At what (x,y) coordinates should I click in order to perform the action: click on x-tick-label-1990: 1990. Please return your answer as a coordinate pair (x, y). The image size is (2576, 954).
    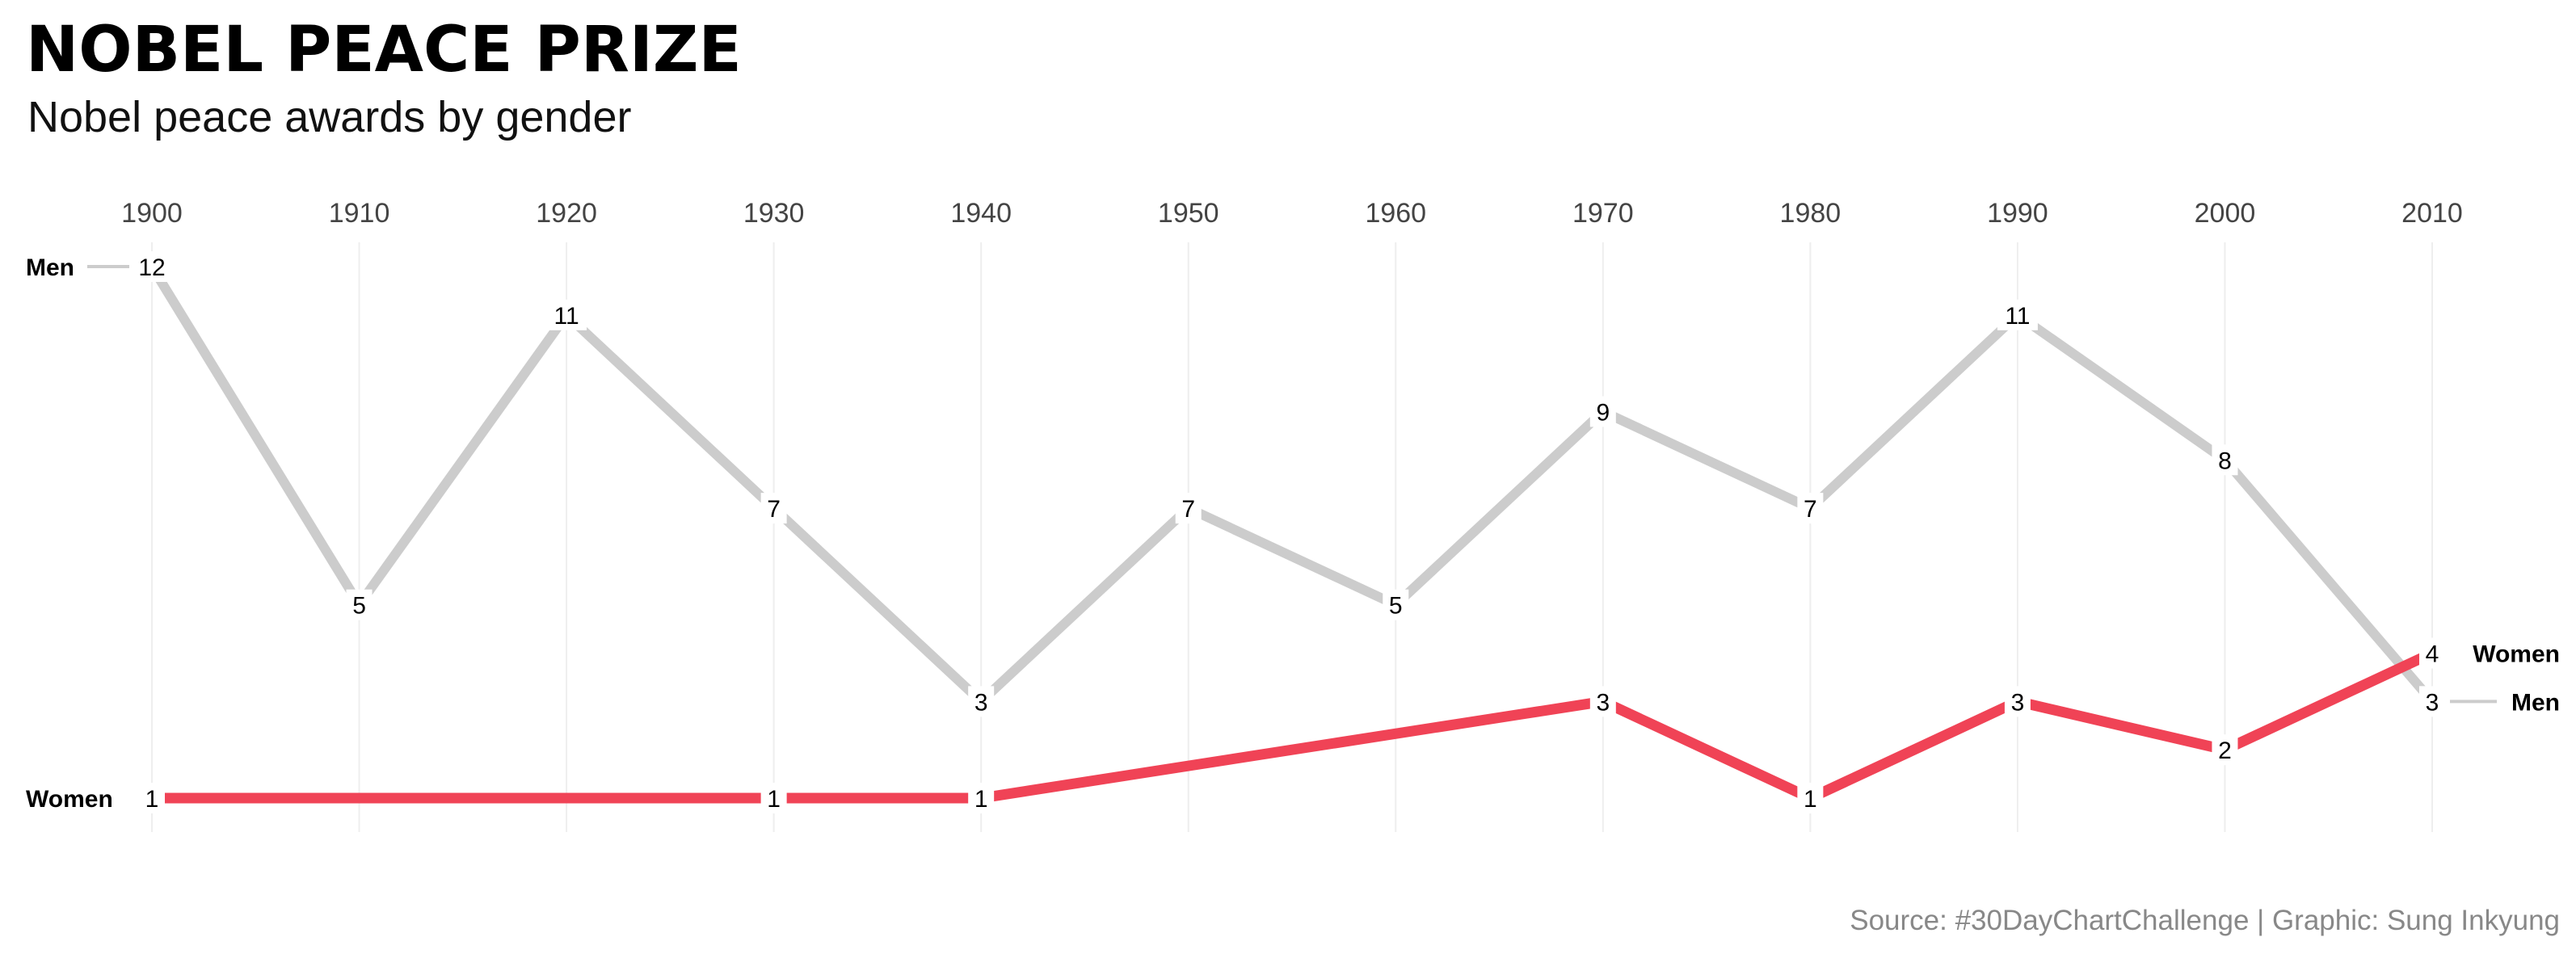
    Looking at the image, I should click on (2017, 213).